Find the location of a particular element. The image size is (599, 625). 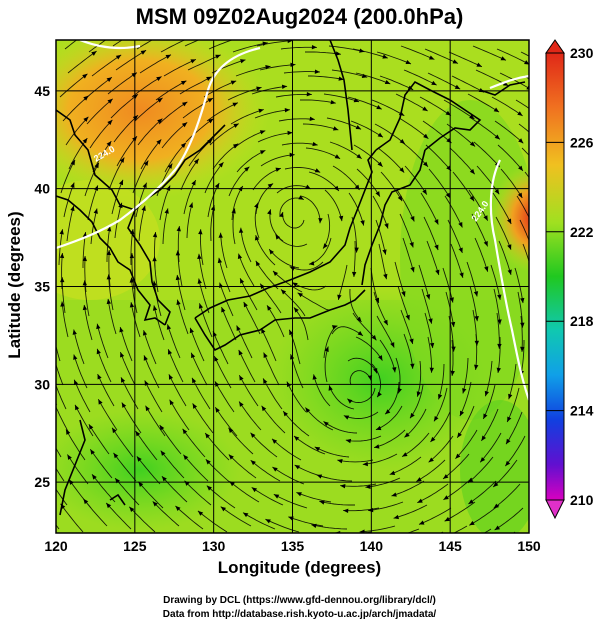

colorbar-scale is located at coordinates (555, 276).